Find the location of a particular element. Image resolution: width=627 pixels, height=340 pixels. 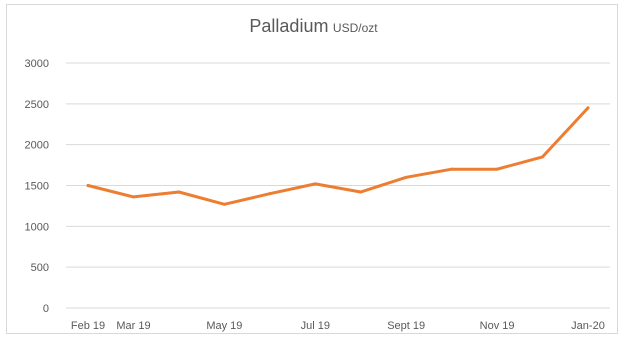

x-tick-label: Sept 19 is located at coordinates (406, 326).